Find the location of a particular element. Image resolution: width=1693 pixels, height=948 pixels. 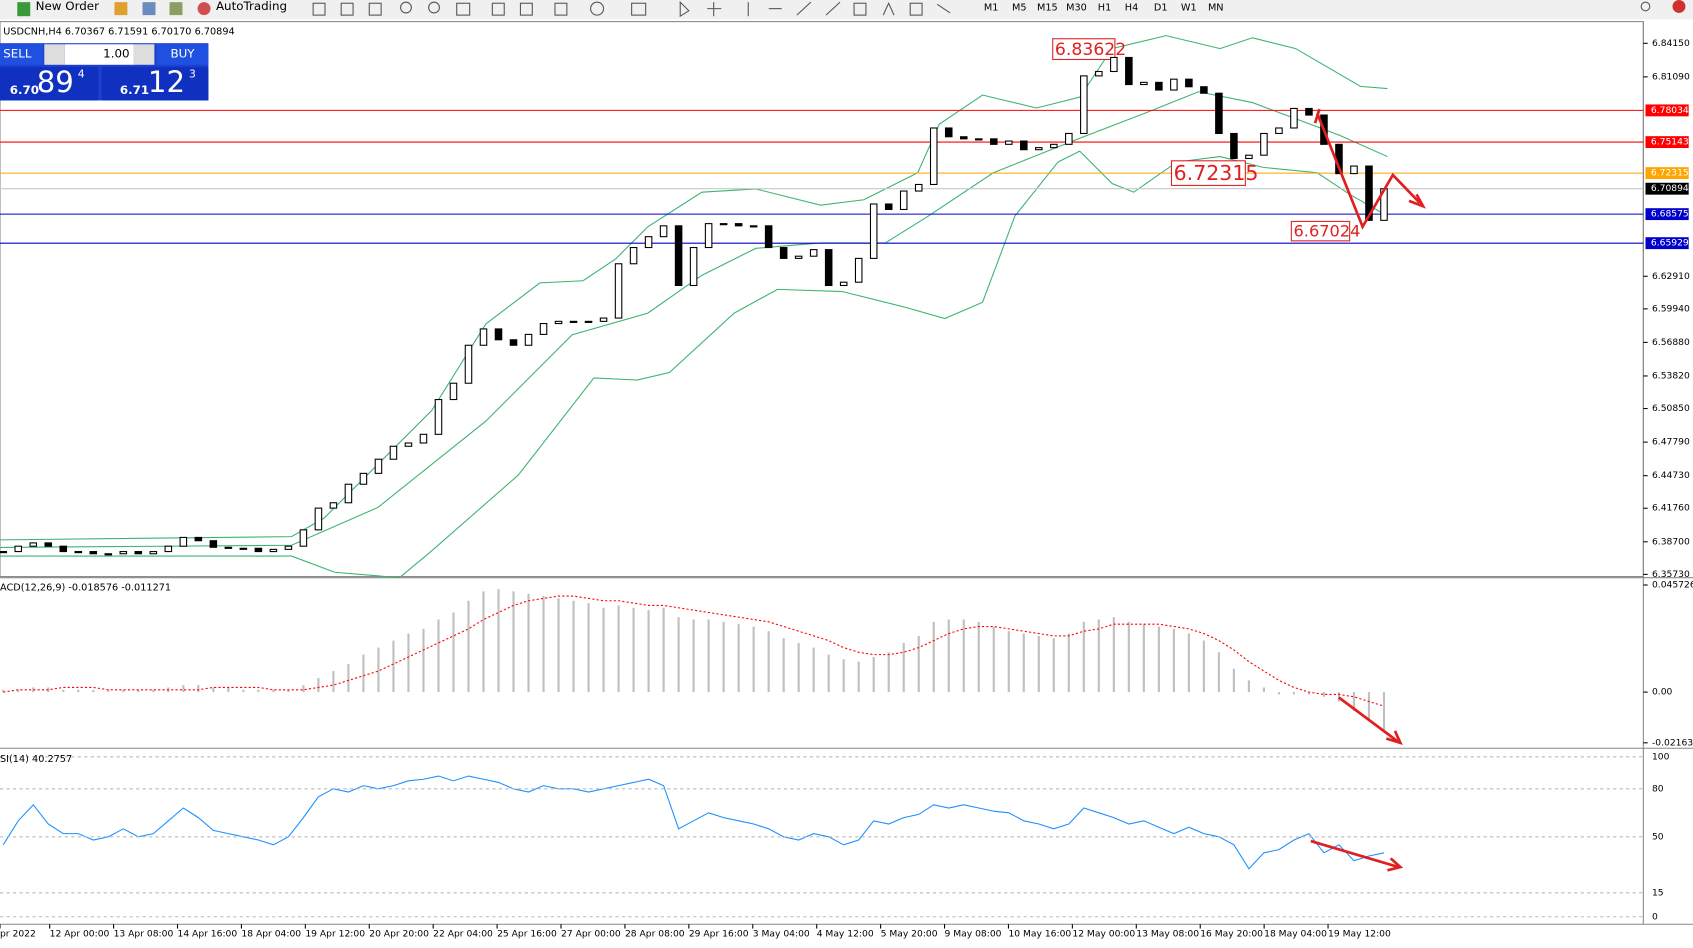

one-click-trading: SELL 1.00 BUY 6.70 89 4 6.71 12 3 is located at coordinates (104, 72).